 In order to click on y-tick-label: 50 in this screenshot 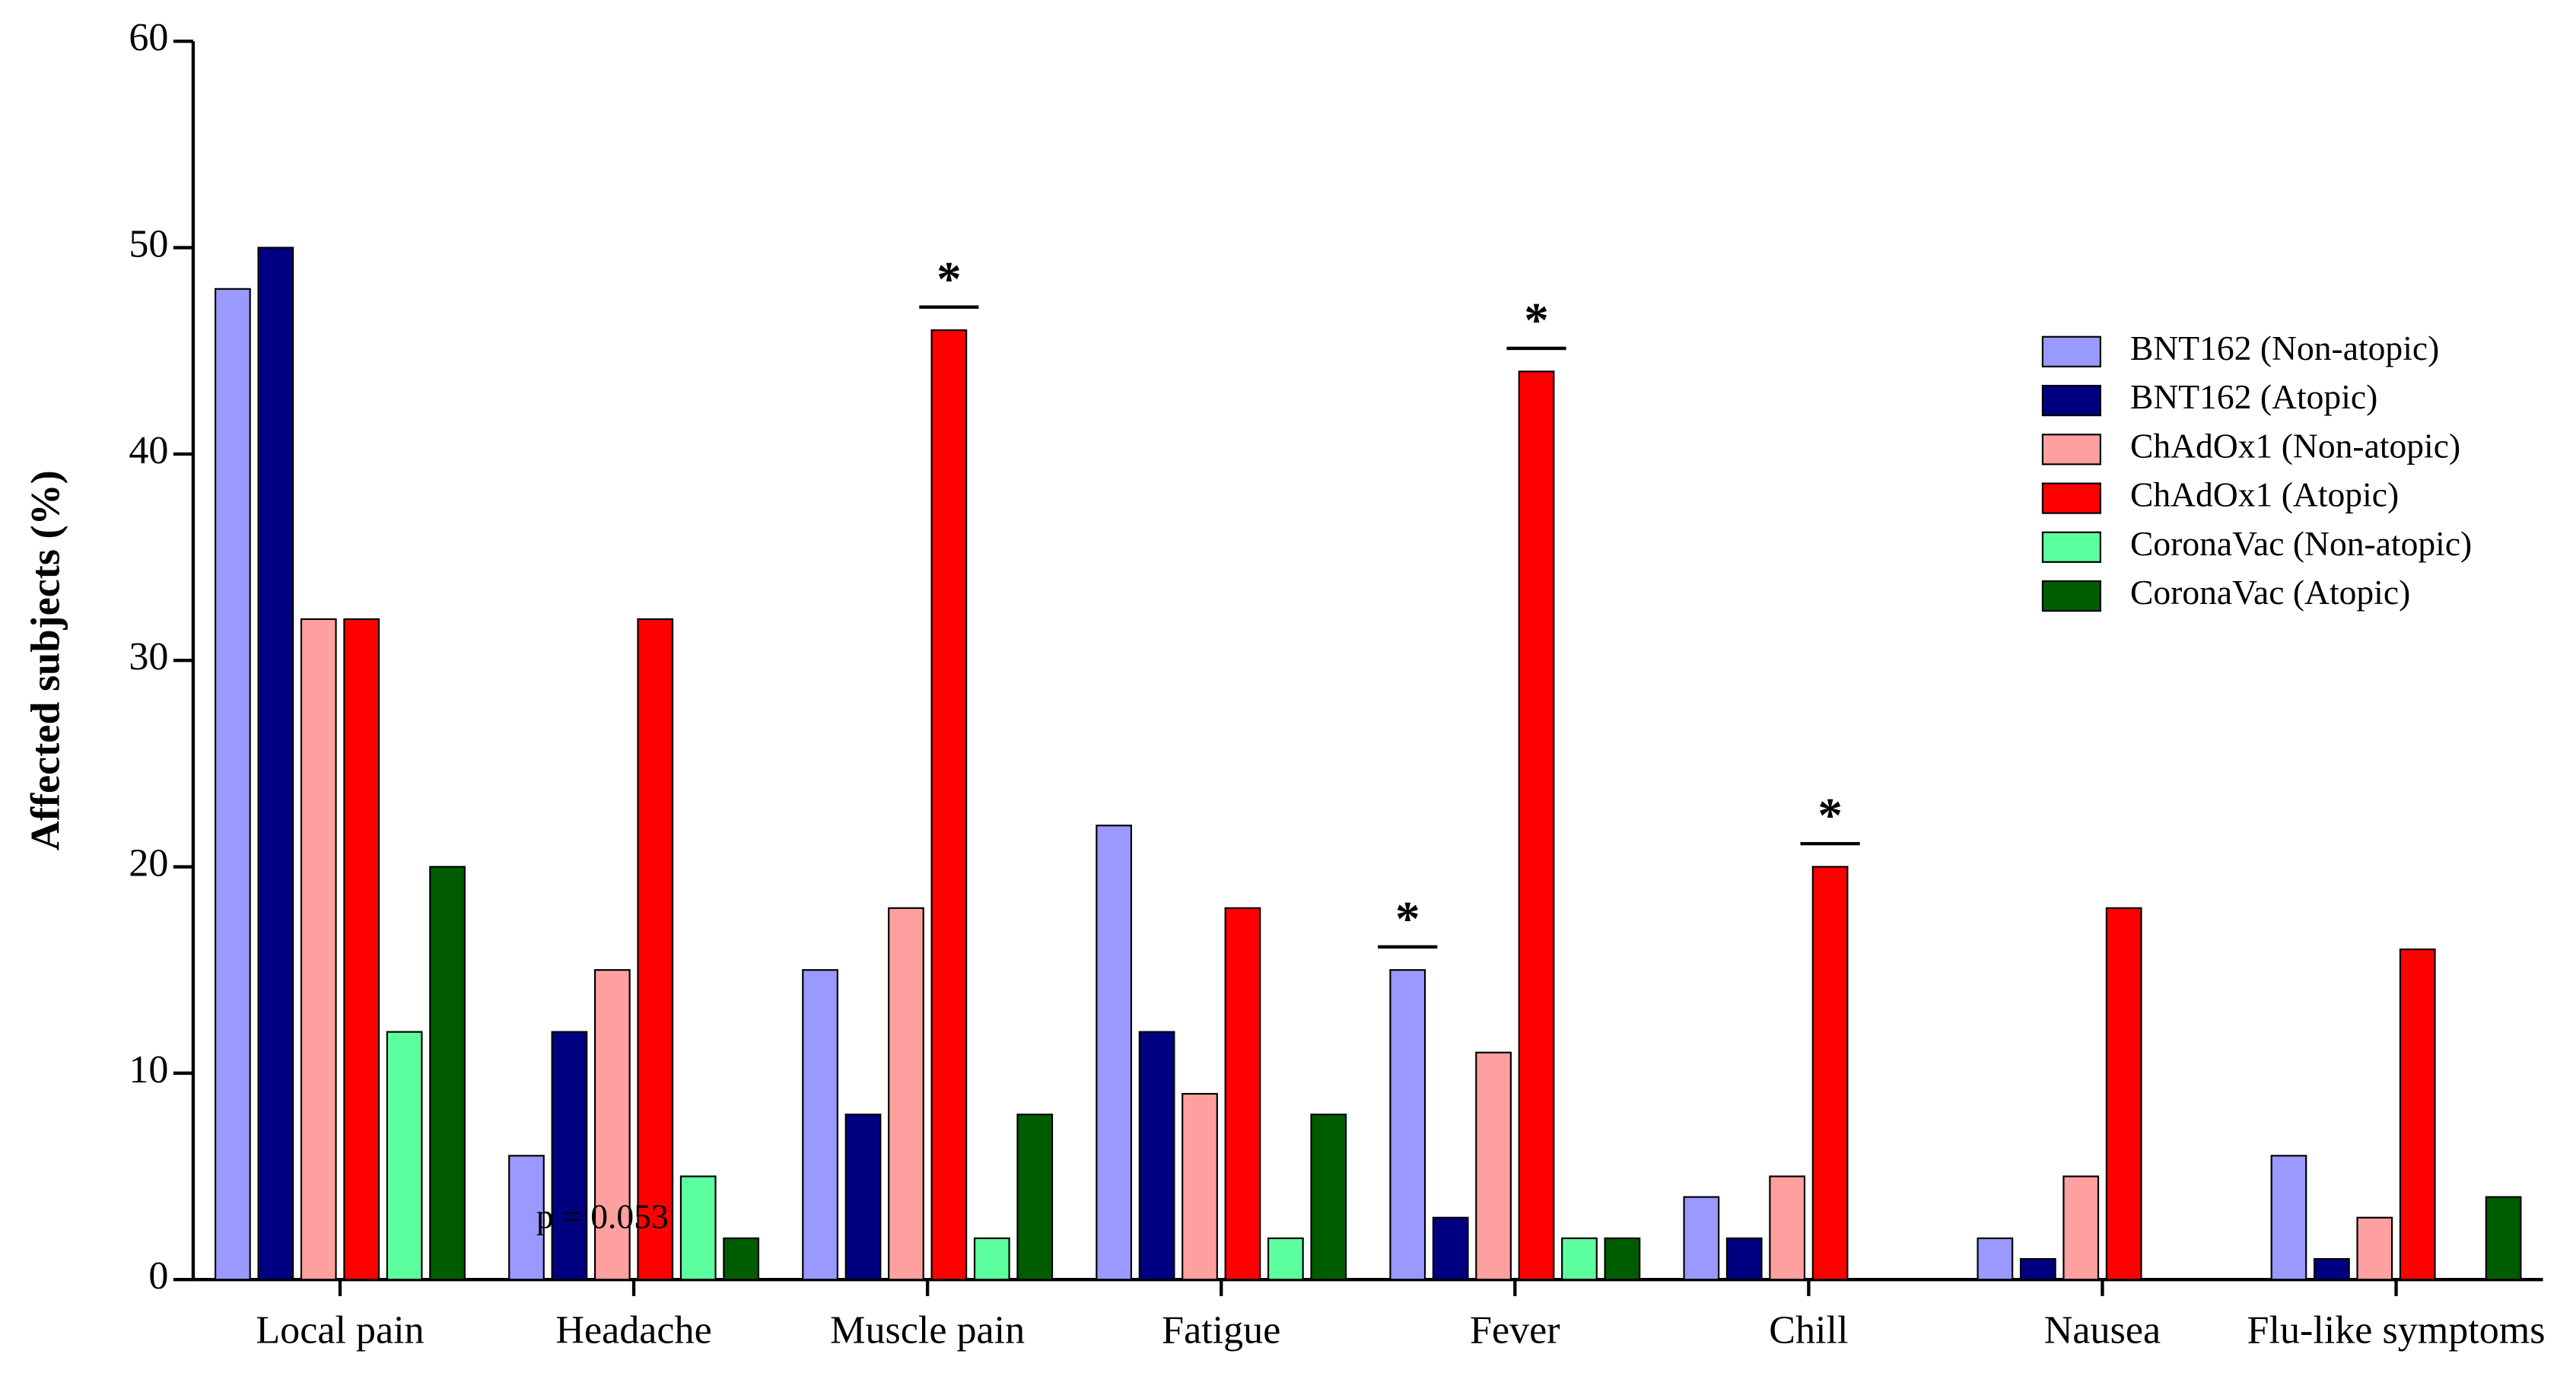, I will do `click(148, 244)`.